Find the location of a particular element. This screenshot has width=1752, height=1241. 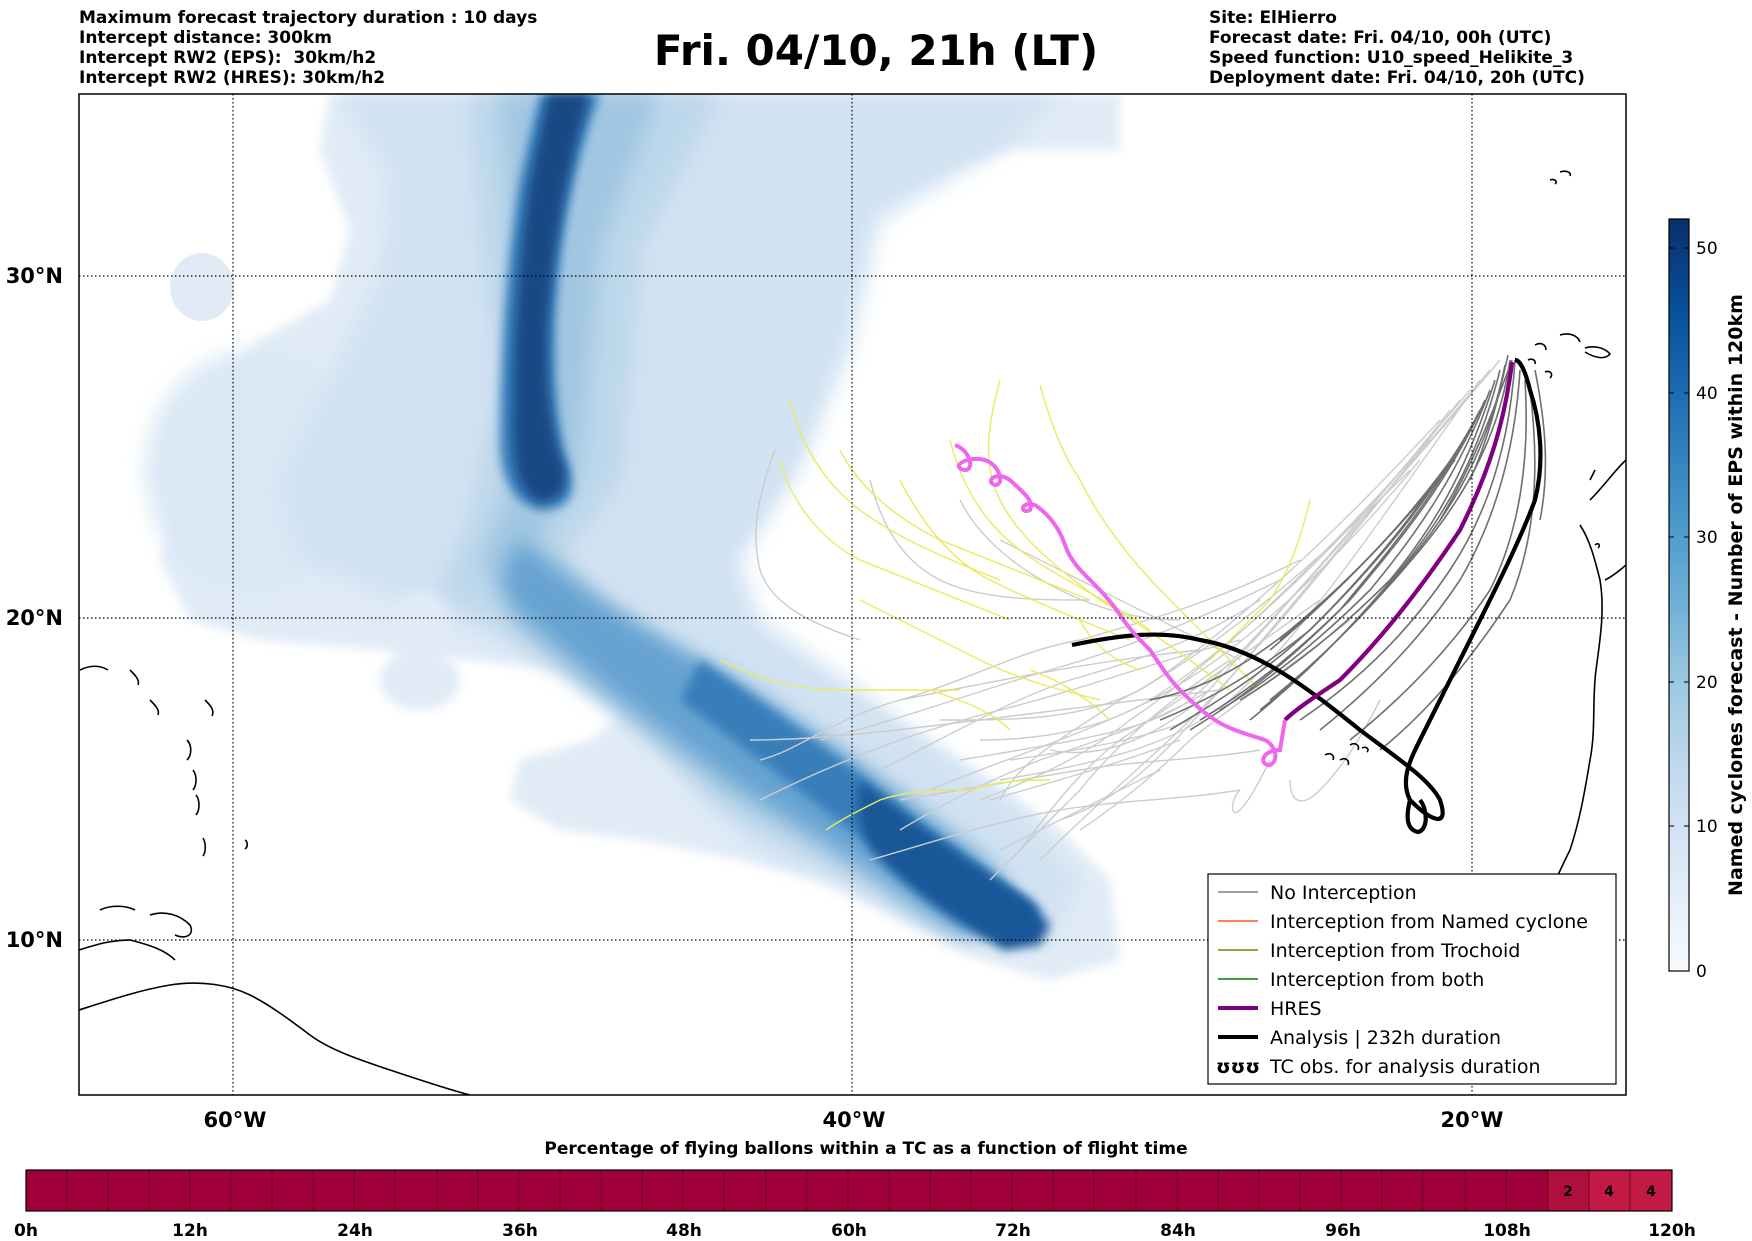

legend-item-analysis: Analysis | 232h duration is located at coordinates (1359, 1038).